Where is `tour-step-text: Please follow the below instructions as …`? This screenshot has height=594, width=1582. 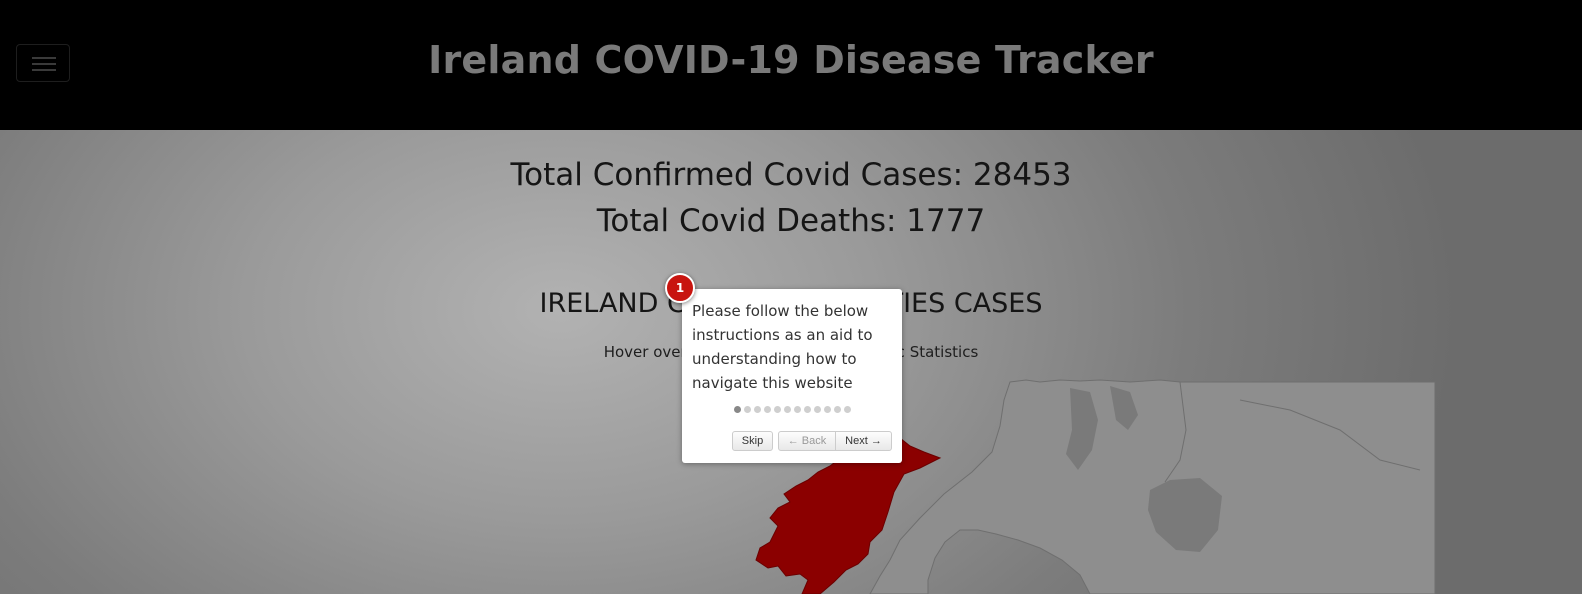
tour-step-text: Please follow the below instructions as … is located at coordinates (782, 347).